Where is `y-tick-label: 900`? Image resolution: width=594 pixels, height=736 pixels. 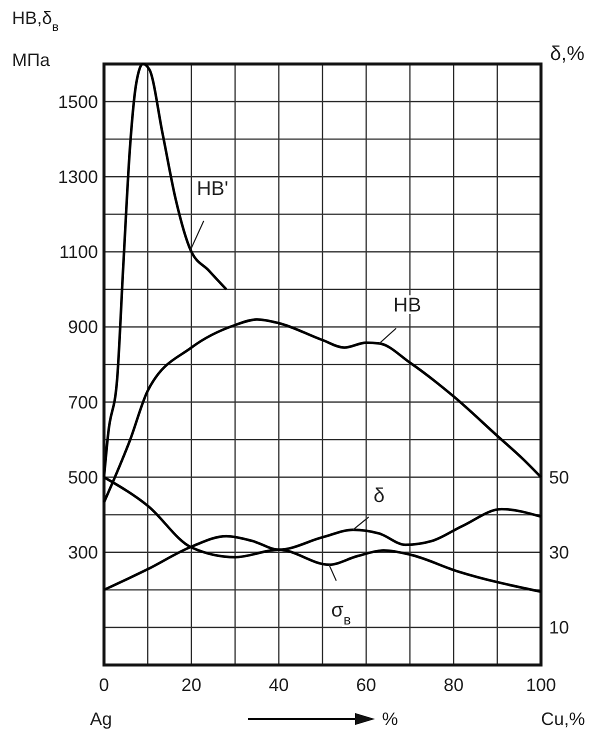
y-tick-label: 900 is located at coordinates (83, 327).